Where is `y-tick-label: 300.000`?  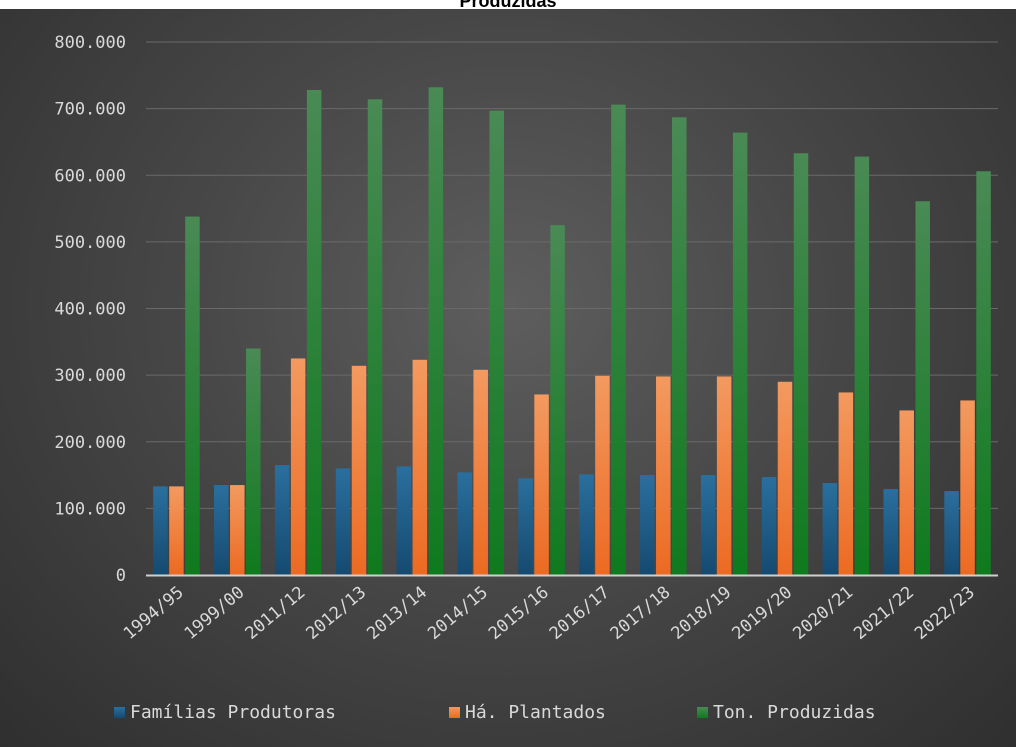 y-tick-label: 300.000 is located at coordinates (90, 376).